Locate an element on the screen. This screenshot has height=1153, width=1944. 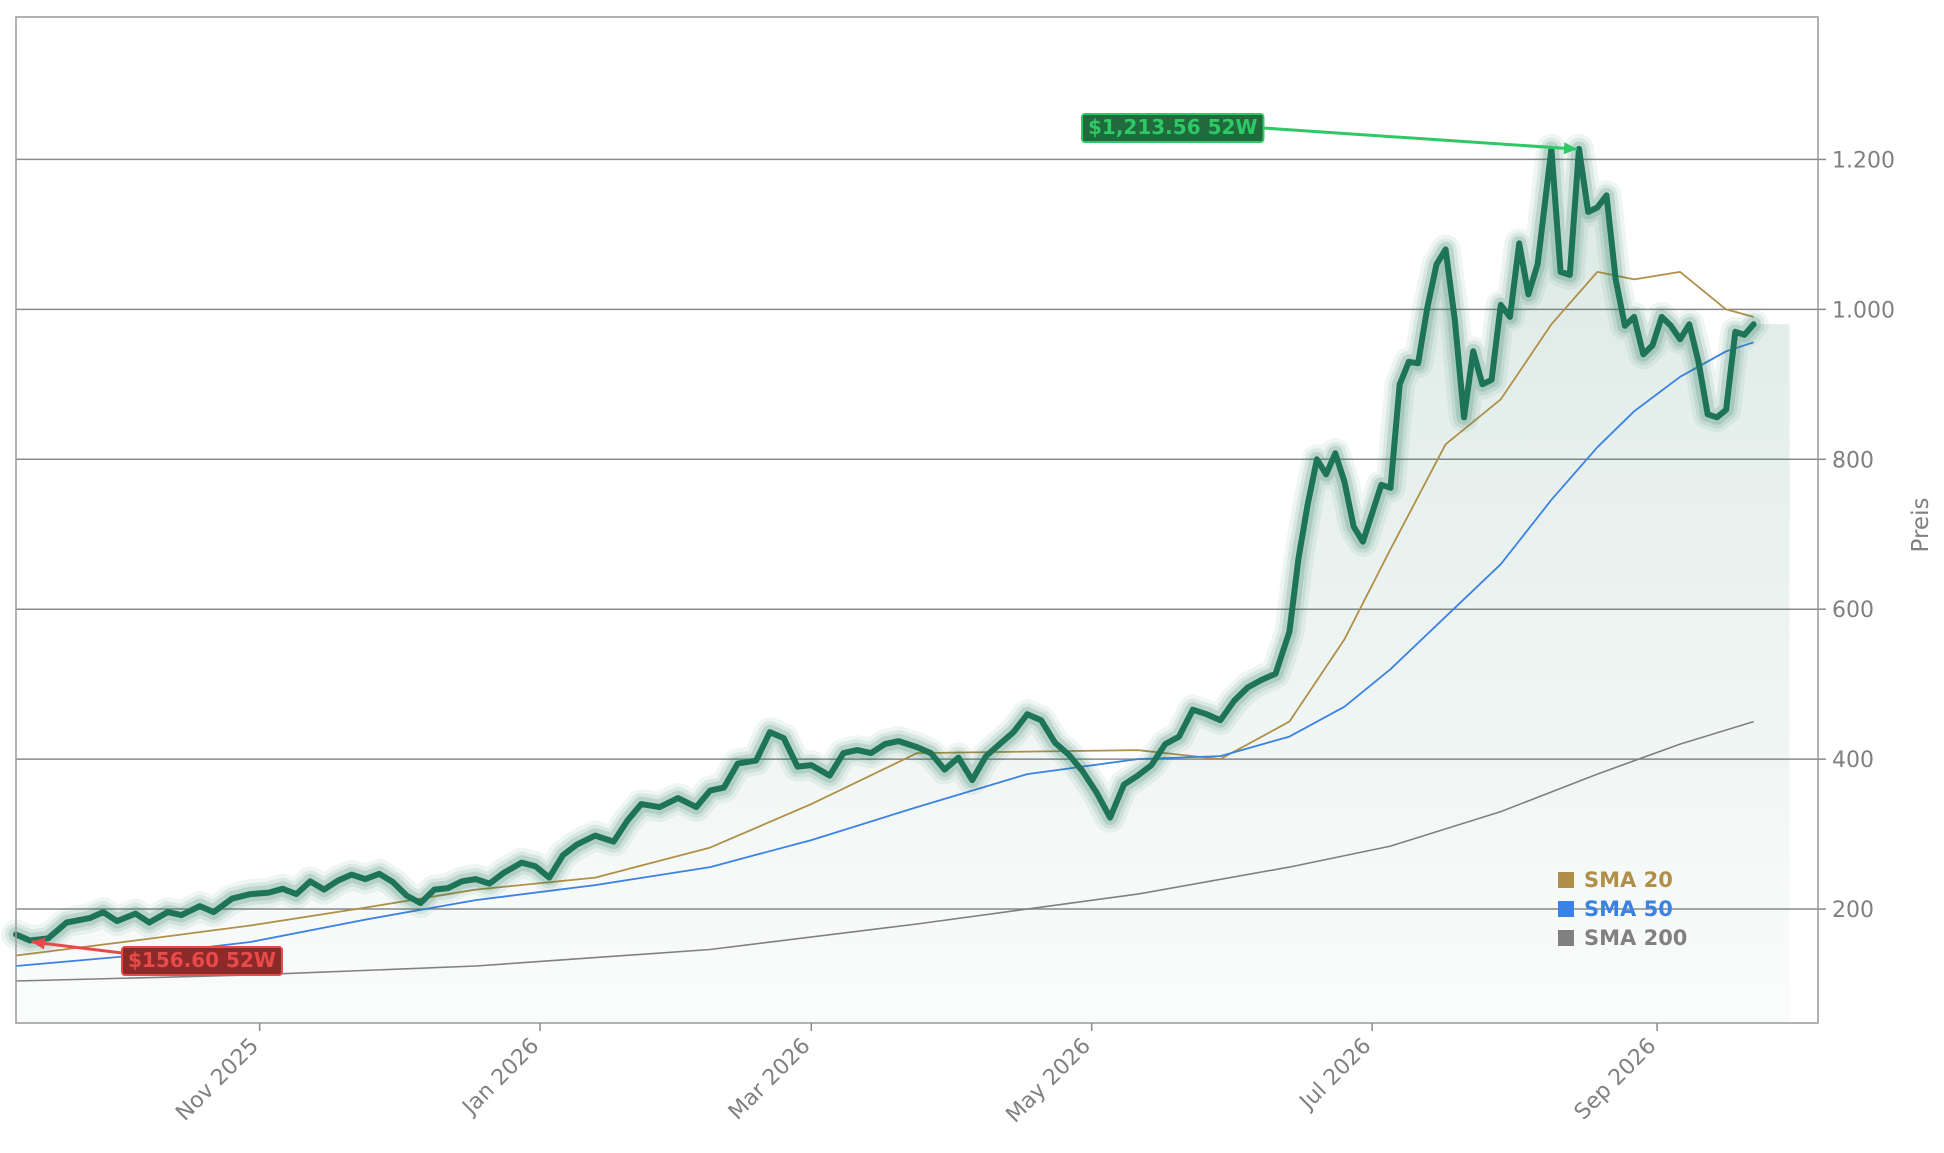
y-tick-label: 200 is located at coordinates (1853, 910).